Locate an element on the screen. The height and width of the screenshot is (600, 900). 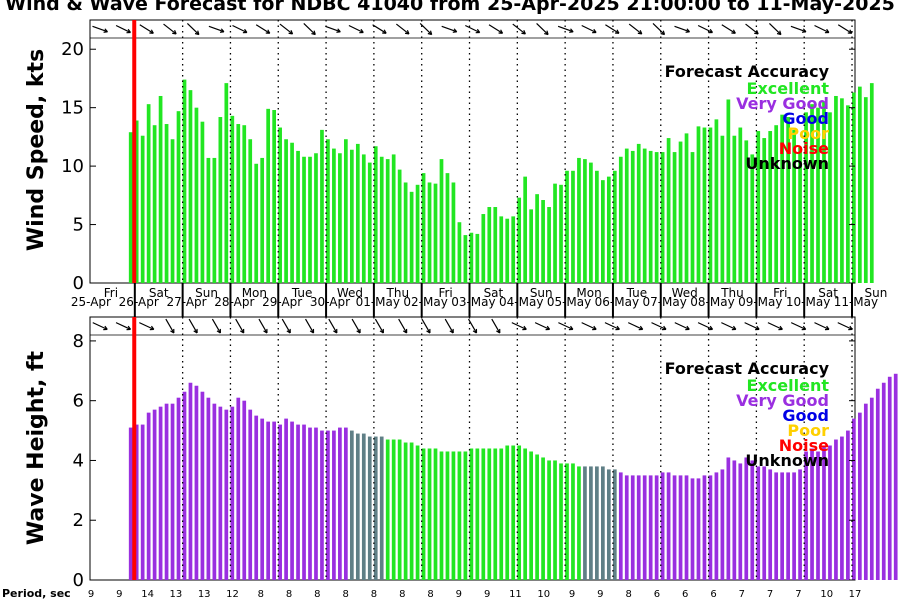
date-label: 27-Apr is located at coordinates (186, 302).